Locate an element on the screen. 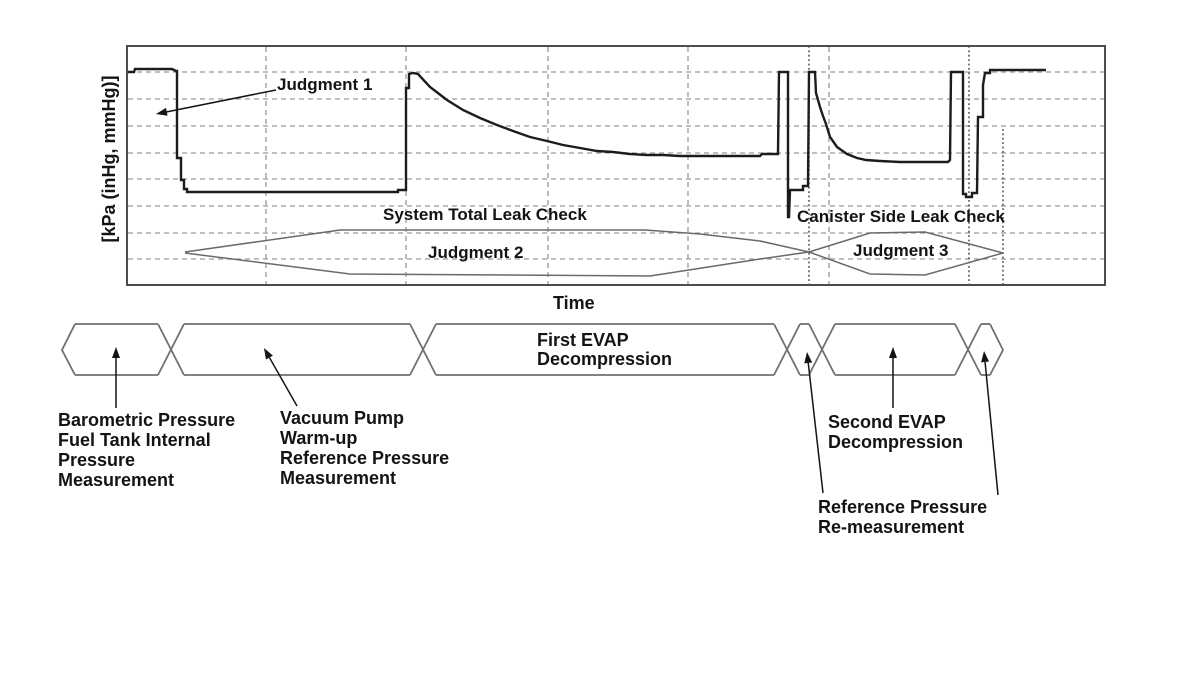 The height and width of the screenshot is (689, 1200). judgment3-envelope-top is located at coordinates (906, 242).